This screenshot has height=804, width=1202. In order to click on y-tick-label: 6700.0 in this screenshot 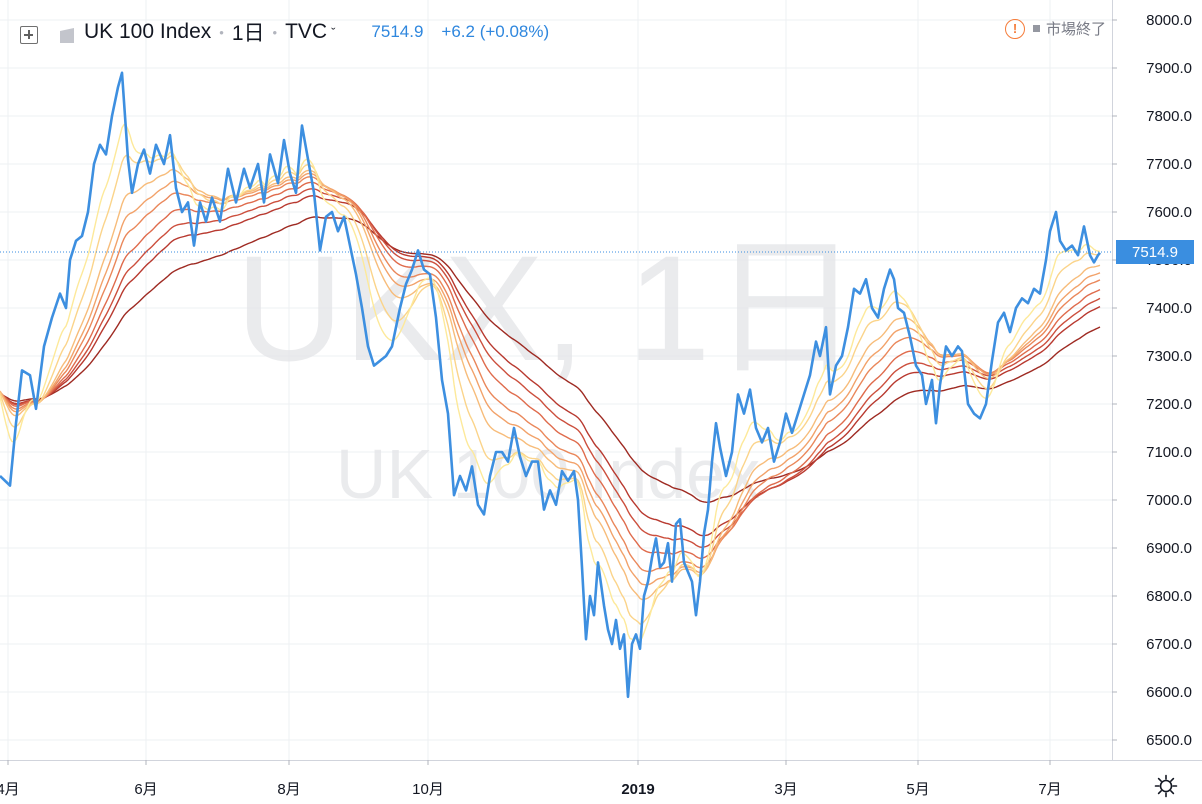, I will do `click(1169, 644)`.